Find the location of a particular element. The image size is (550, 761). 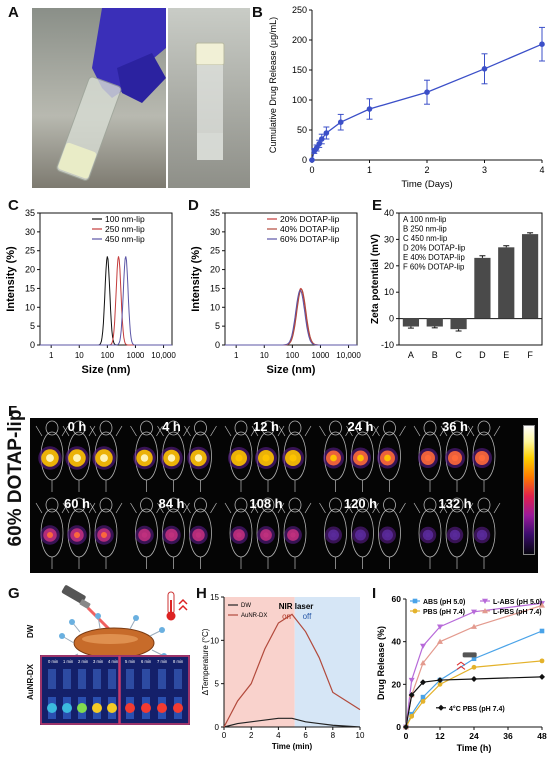

plot-frame is located at coordinates (470, 279).